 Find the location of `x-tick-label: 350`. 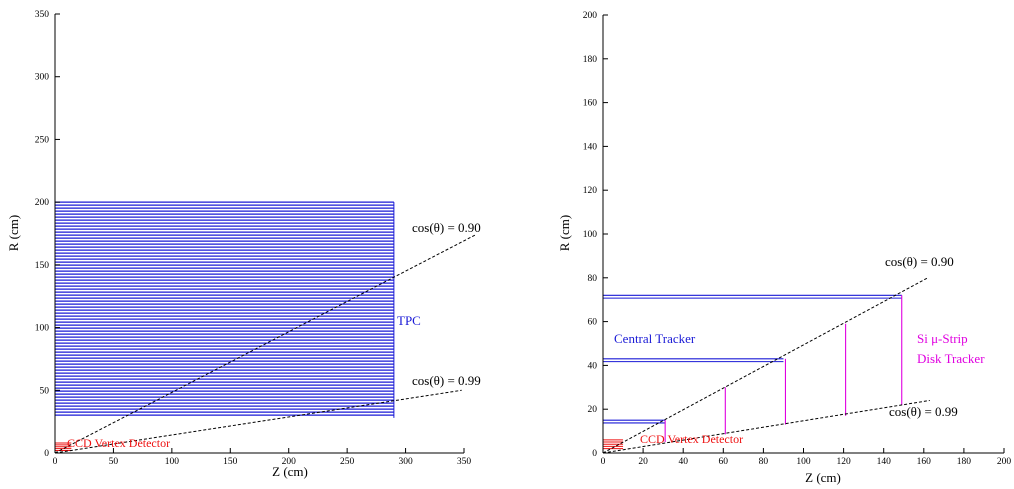

x-tick-label: 350 is located at coordinates (464, 462).